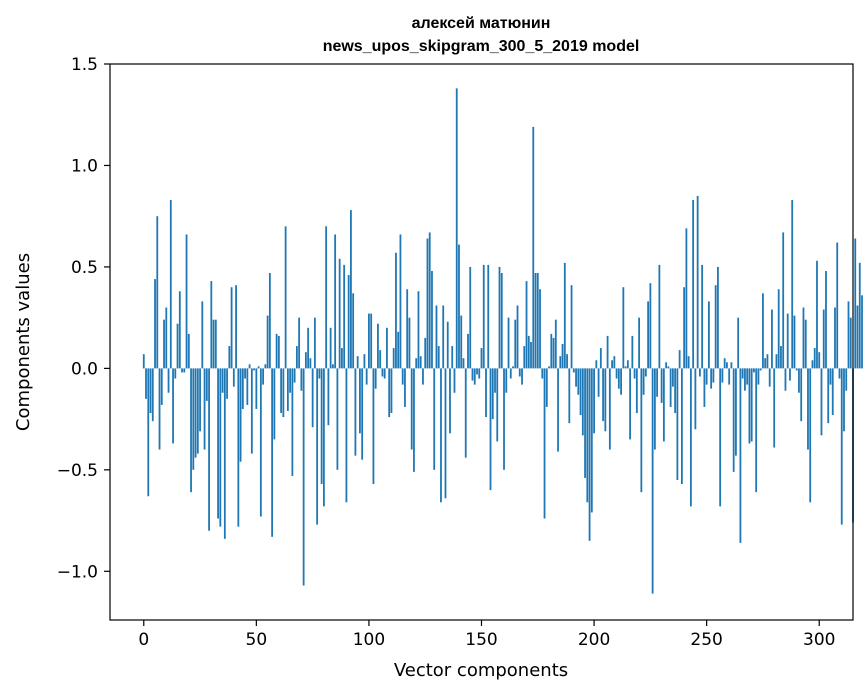  What do you see at coordinates (369, 640) in the screenshot?
I see `x-tick-label: 100` at bounding box center [369, 640].